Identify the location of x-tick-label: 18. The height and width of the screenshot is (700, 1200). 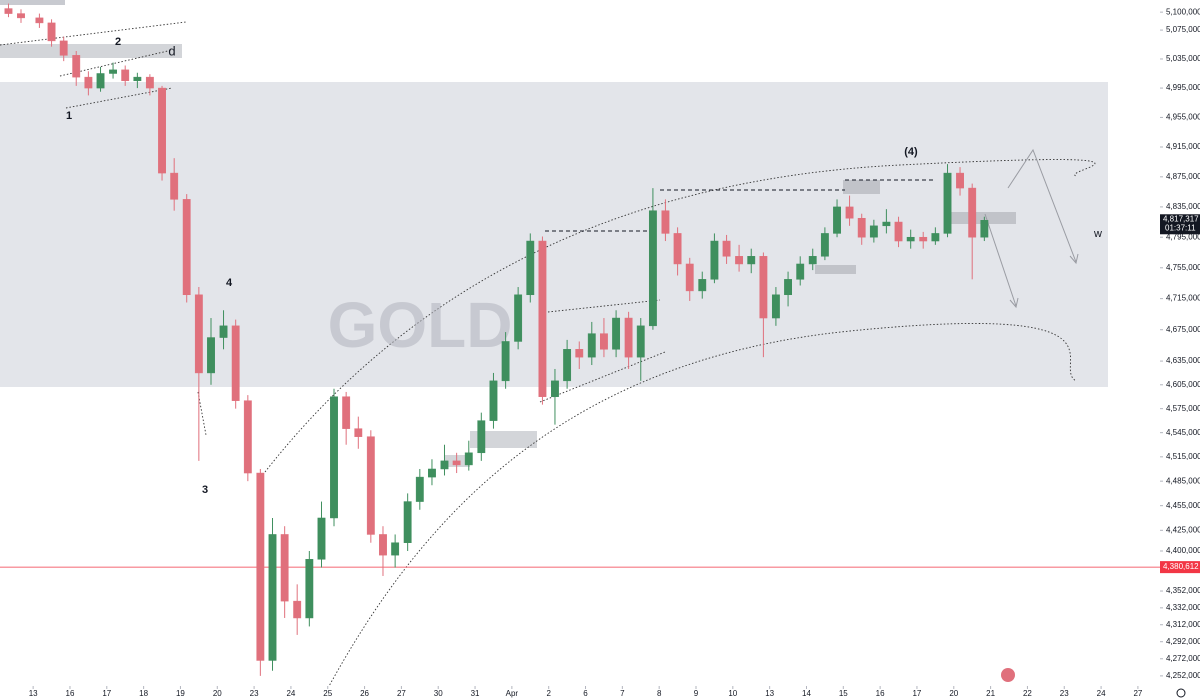
(143, 693).